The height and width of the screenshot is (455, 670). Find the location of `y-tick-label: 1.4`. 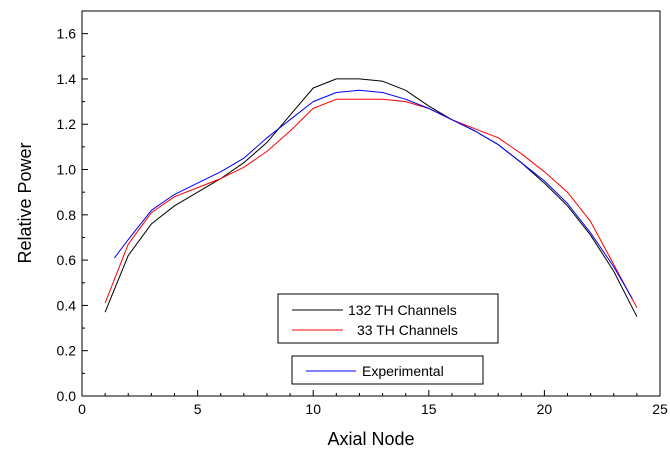

y-tick-label: 1.4 is located at coordinates (67, 79).